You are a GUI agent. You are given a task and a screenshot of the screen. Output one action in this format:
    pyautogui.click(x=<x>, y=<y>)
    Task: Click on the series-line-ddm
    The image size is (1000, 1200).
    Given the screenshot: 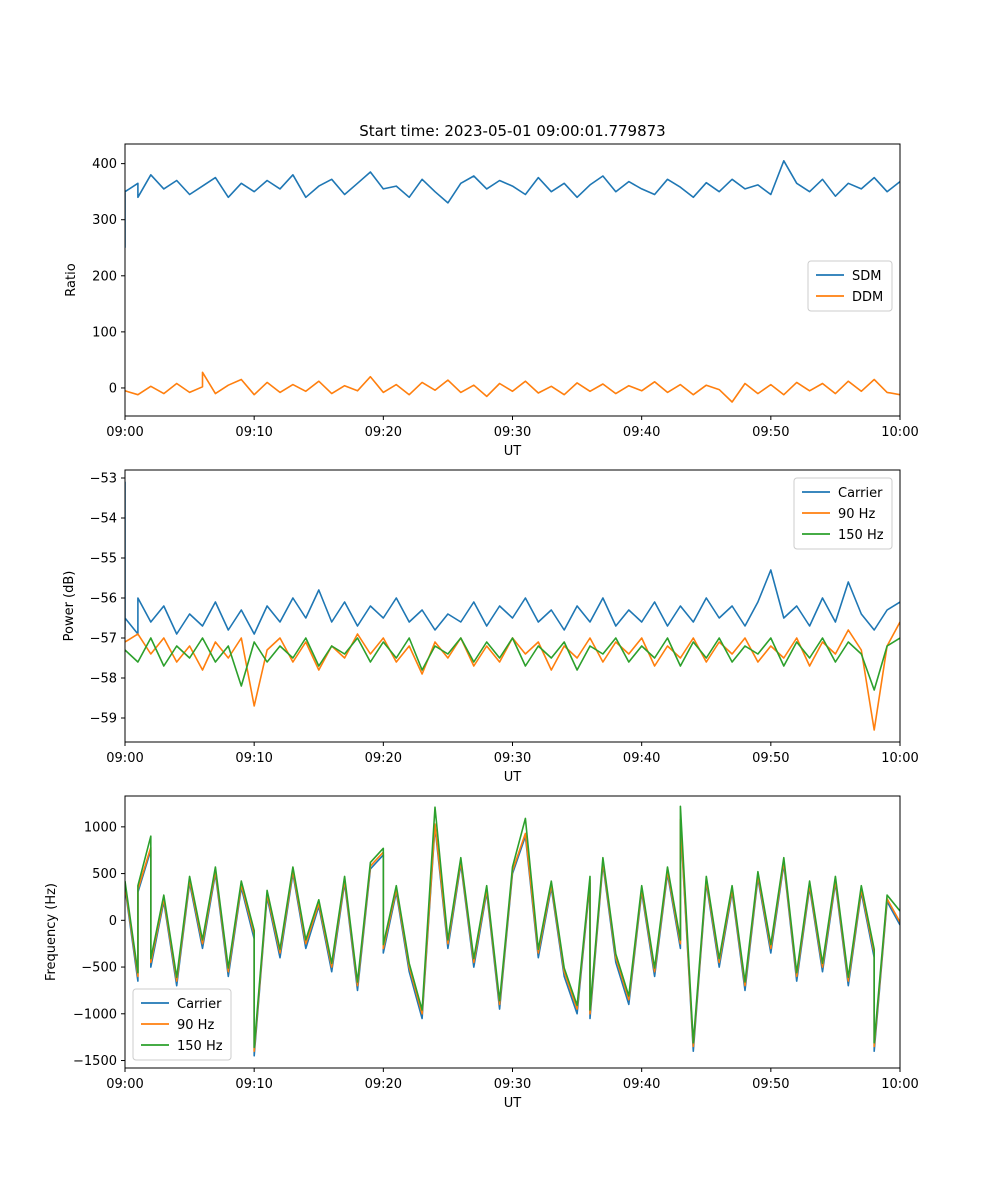 What is the action you would take?
    pyautogui.click(x=512, y=387)
    